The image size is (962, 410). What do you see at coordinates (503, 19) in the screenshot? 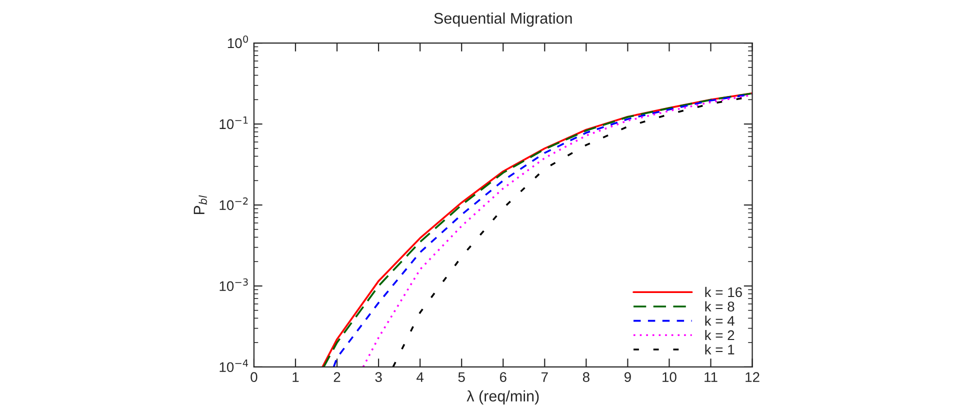
I see `chart-title: Sequential Migration` at bounding box center [503, 19].